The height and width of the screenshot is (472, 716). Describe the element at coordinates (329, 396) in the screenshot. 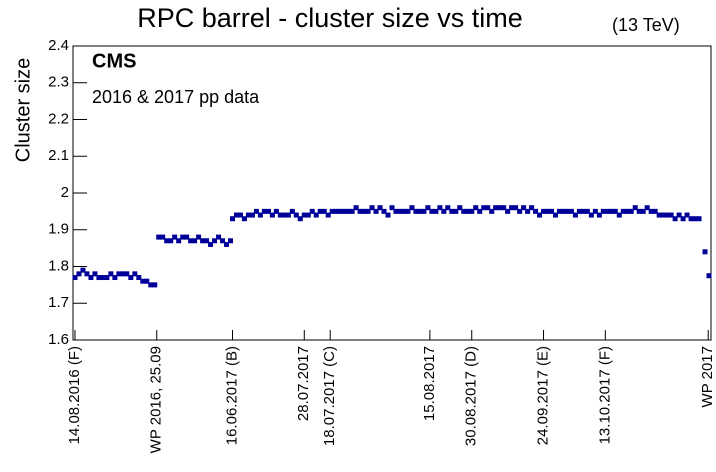

I see `x-tick-label: 18.07.2017 (C)` at that location.